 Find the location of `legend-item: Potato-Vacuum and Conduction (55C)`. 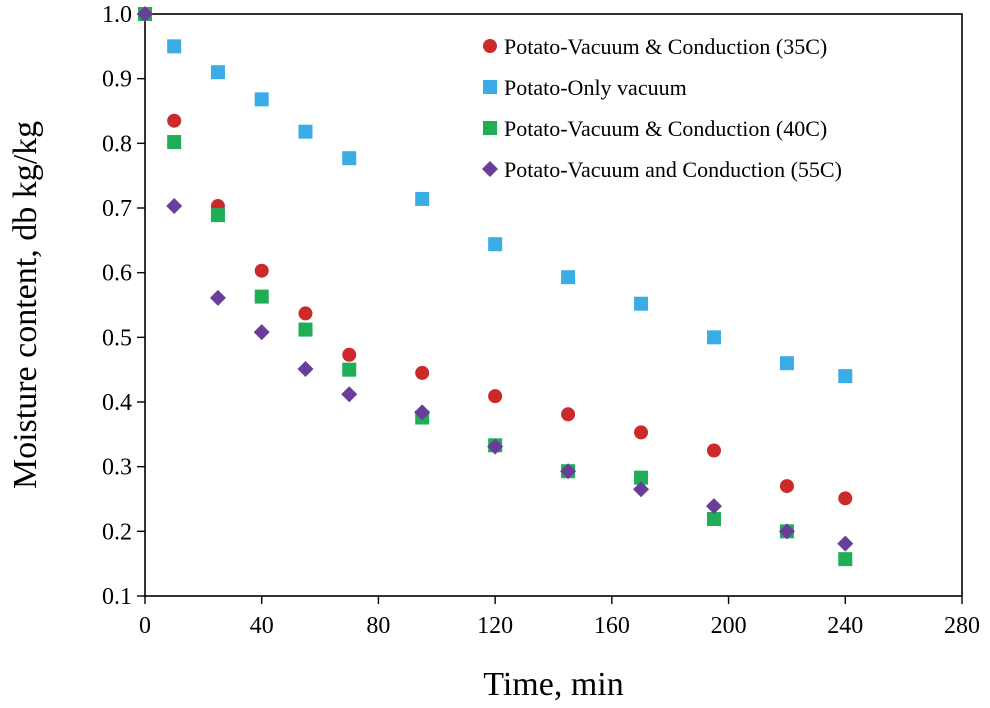

legend-item: Potato-Vacuum and Conduction (55C) is located at coordinates (662, 169).